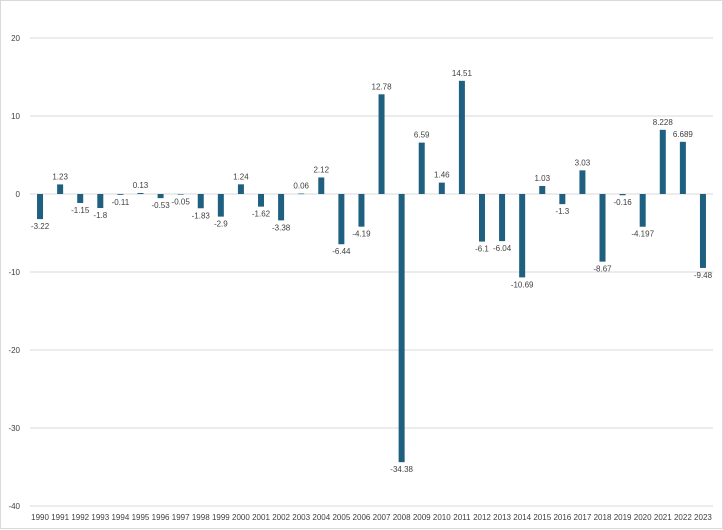 The height and width of the screenshot is (530, 723). Describe the element at coordinates (623, 517) in the screenshot. I see `x-tick-label: 2019` at that location.